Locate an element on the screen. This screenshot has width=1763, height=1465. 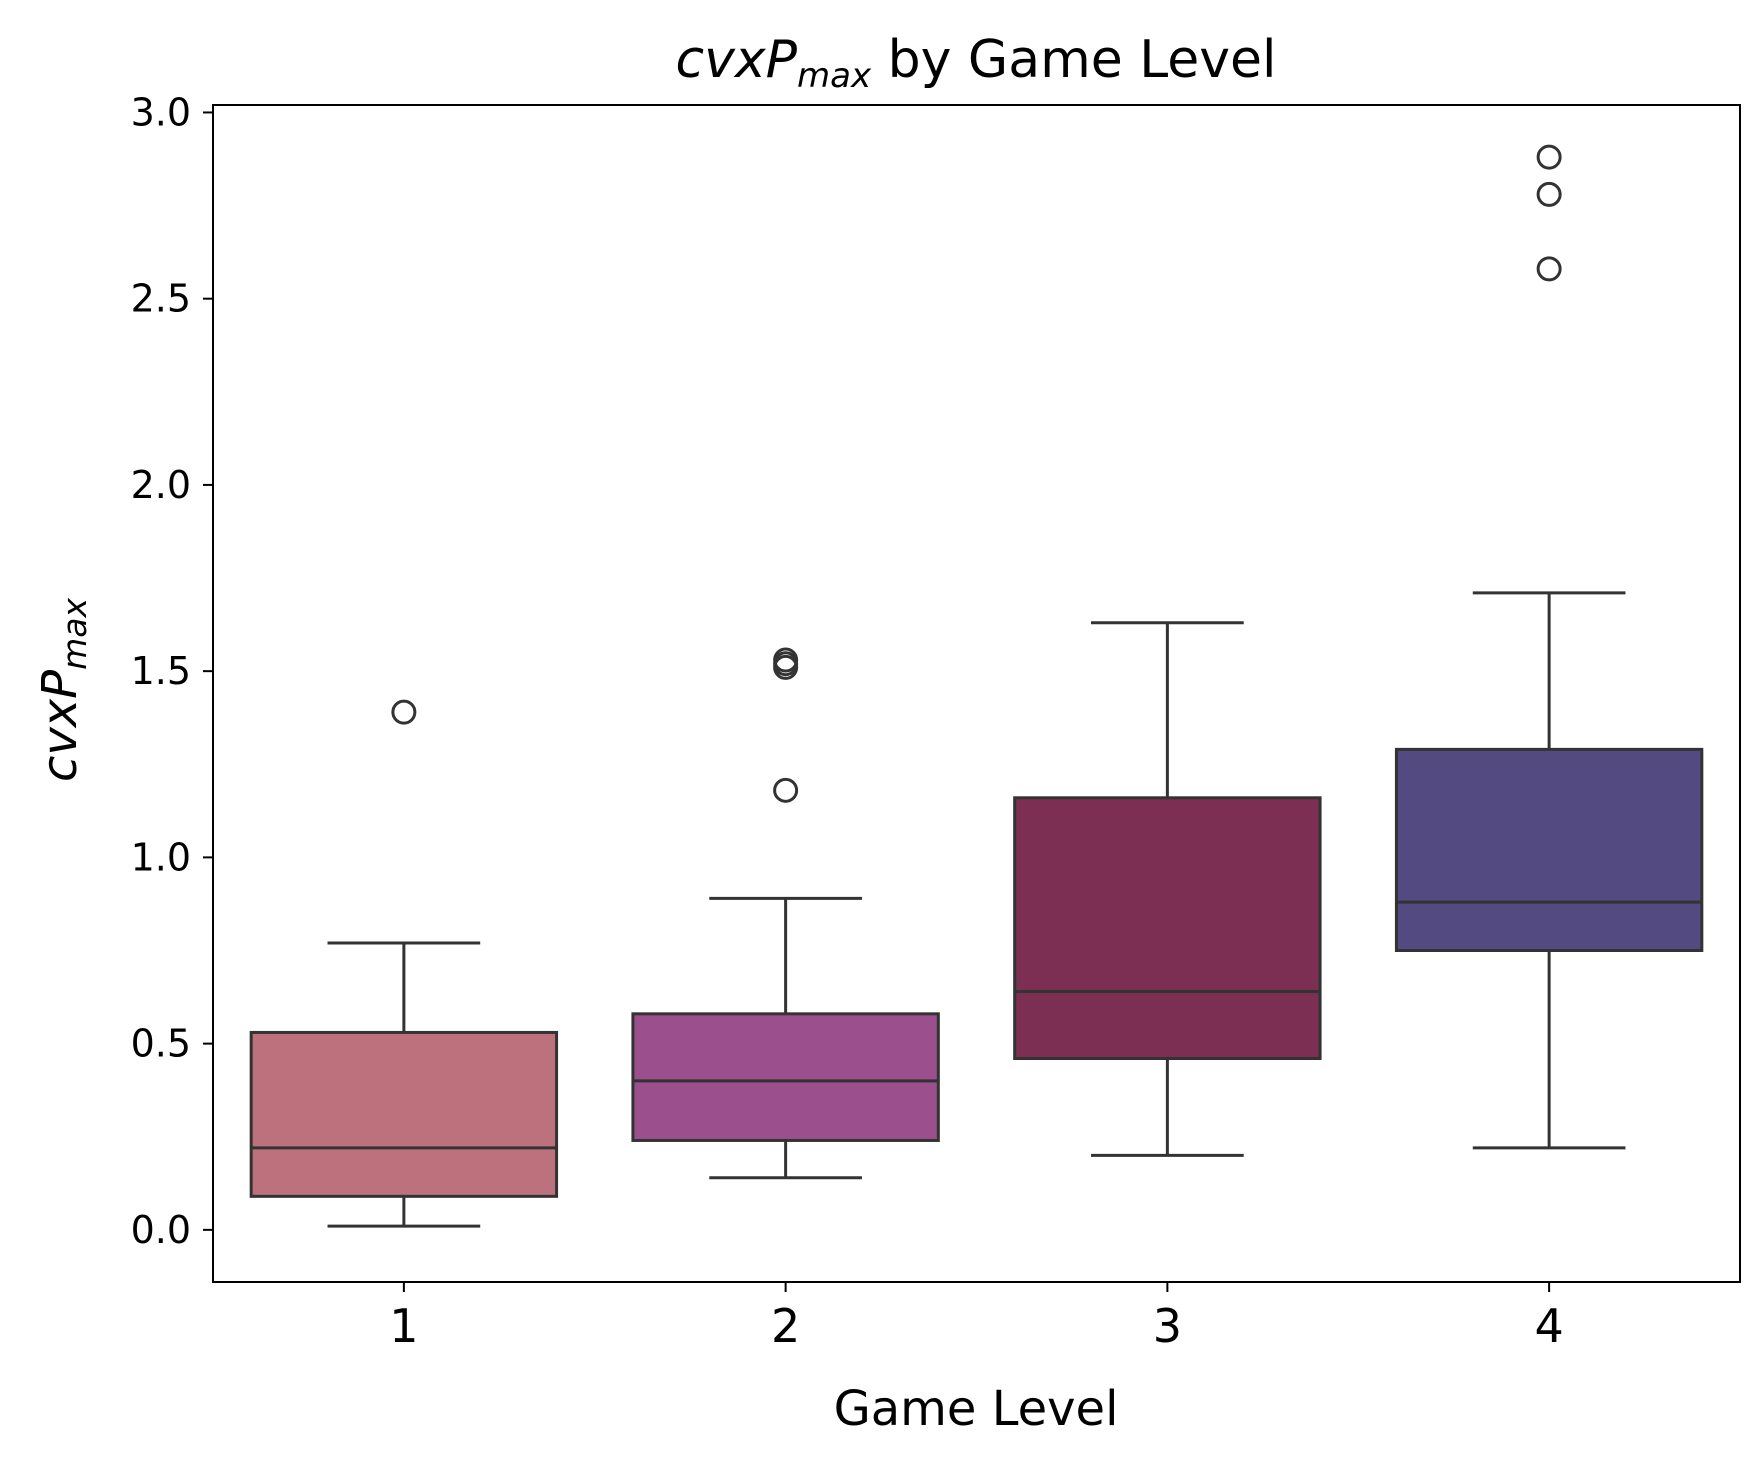
x-tick-label: 2 is located at coordinates (785, 1326).